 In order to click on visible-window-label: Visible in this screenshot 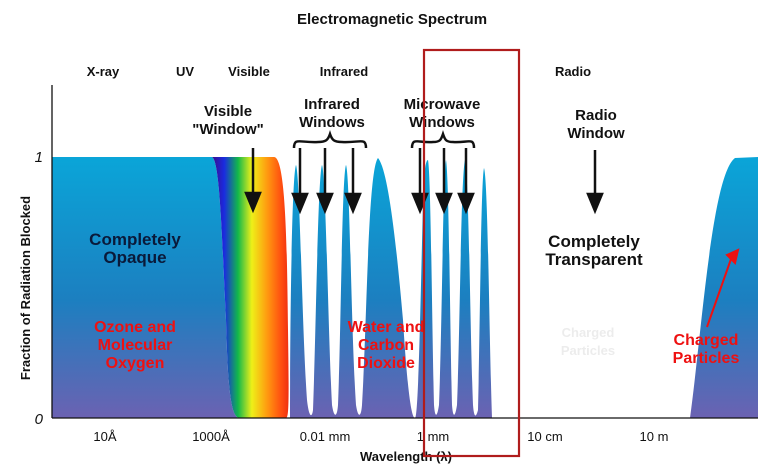, I will do `click(228, 111)`.